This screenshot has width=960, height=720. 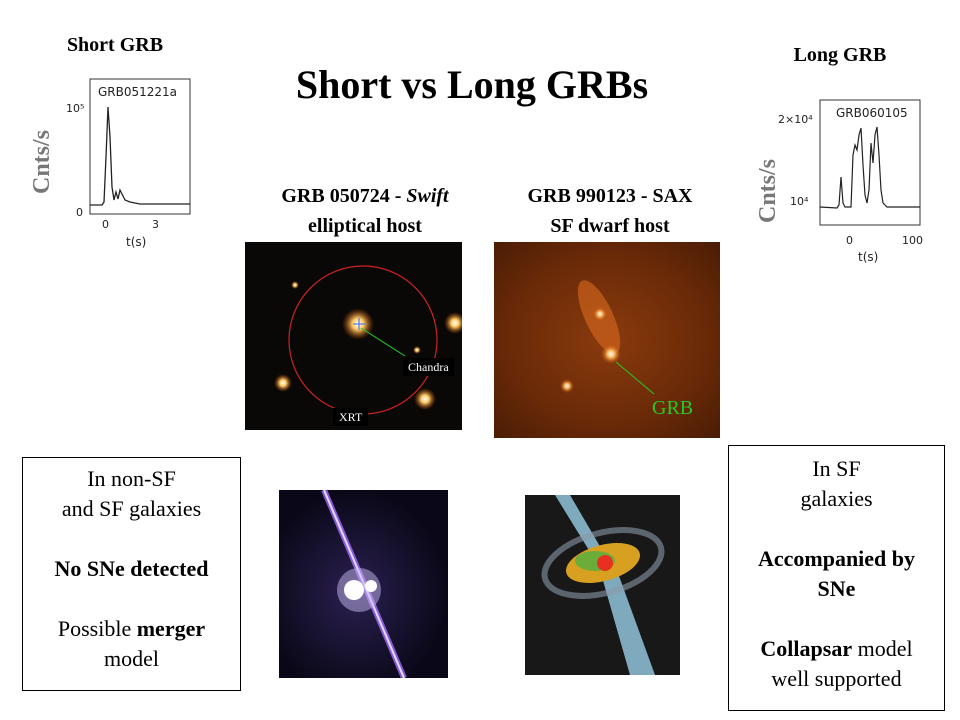 What do you see at coordinates (912, 240) in the screenshot?
I see `long-xtick: 100` at bounding box center [912, 240].